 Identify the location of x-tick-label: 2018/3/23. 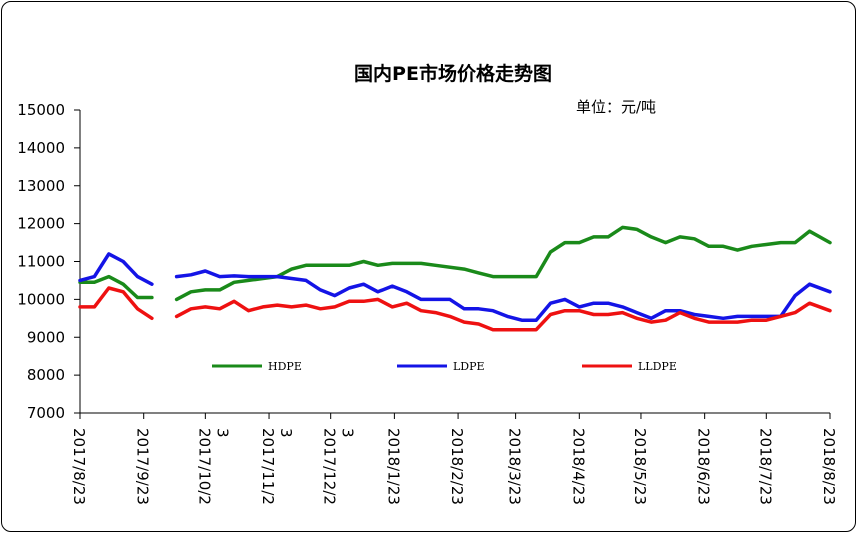
(515, 466).